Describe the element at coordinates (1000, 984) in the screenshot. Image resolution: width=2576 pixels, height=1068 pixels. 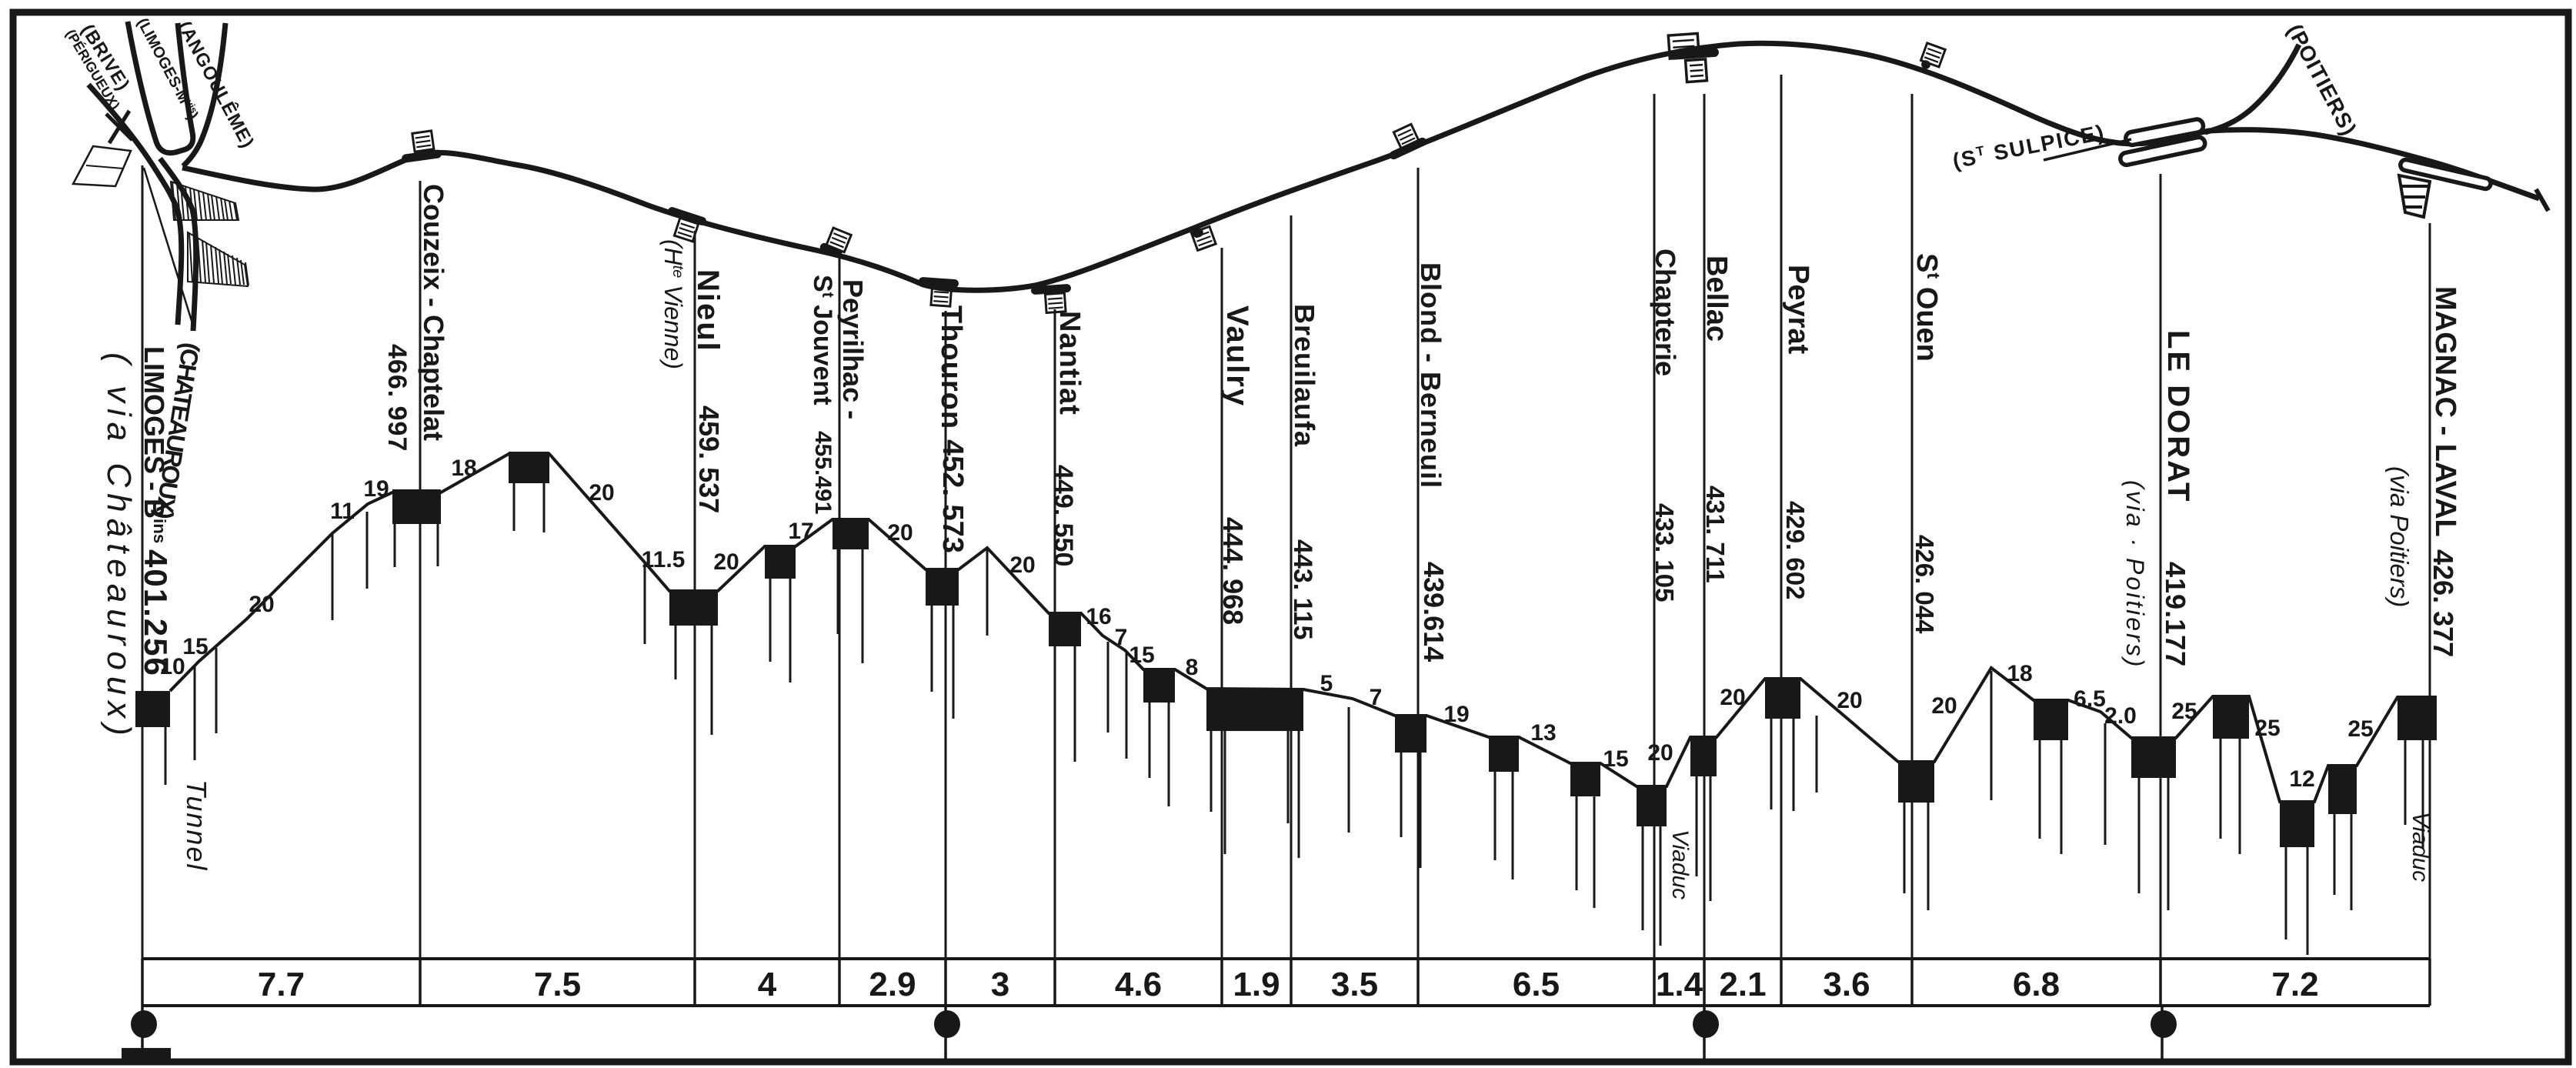
I see `svg-text: 3` at that location.